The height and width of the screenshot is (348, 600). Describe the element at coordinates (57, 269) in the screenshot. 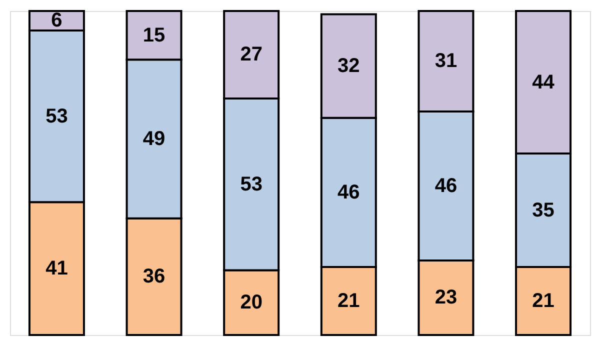

I see `data-label: 41` at that location.